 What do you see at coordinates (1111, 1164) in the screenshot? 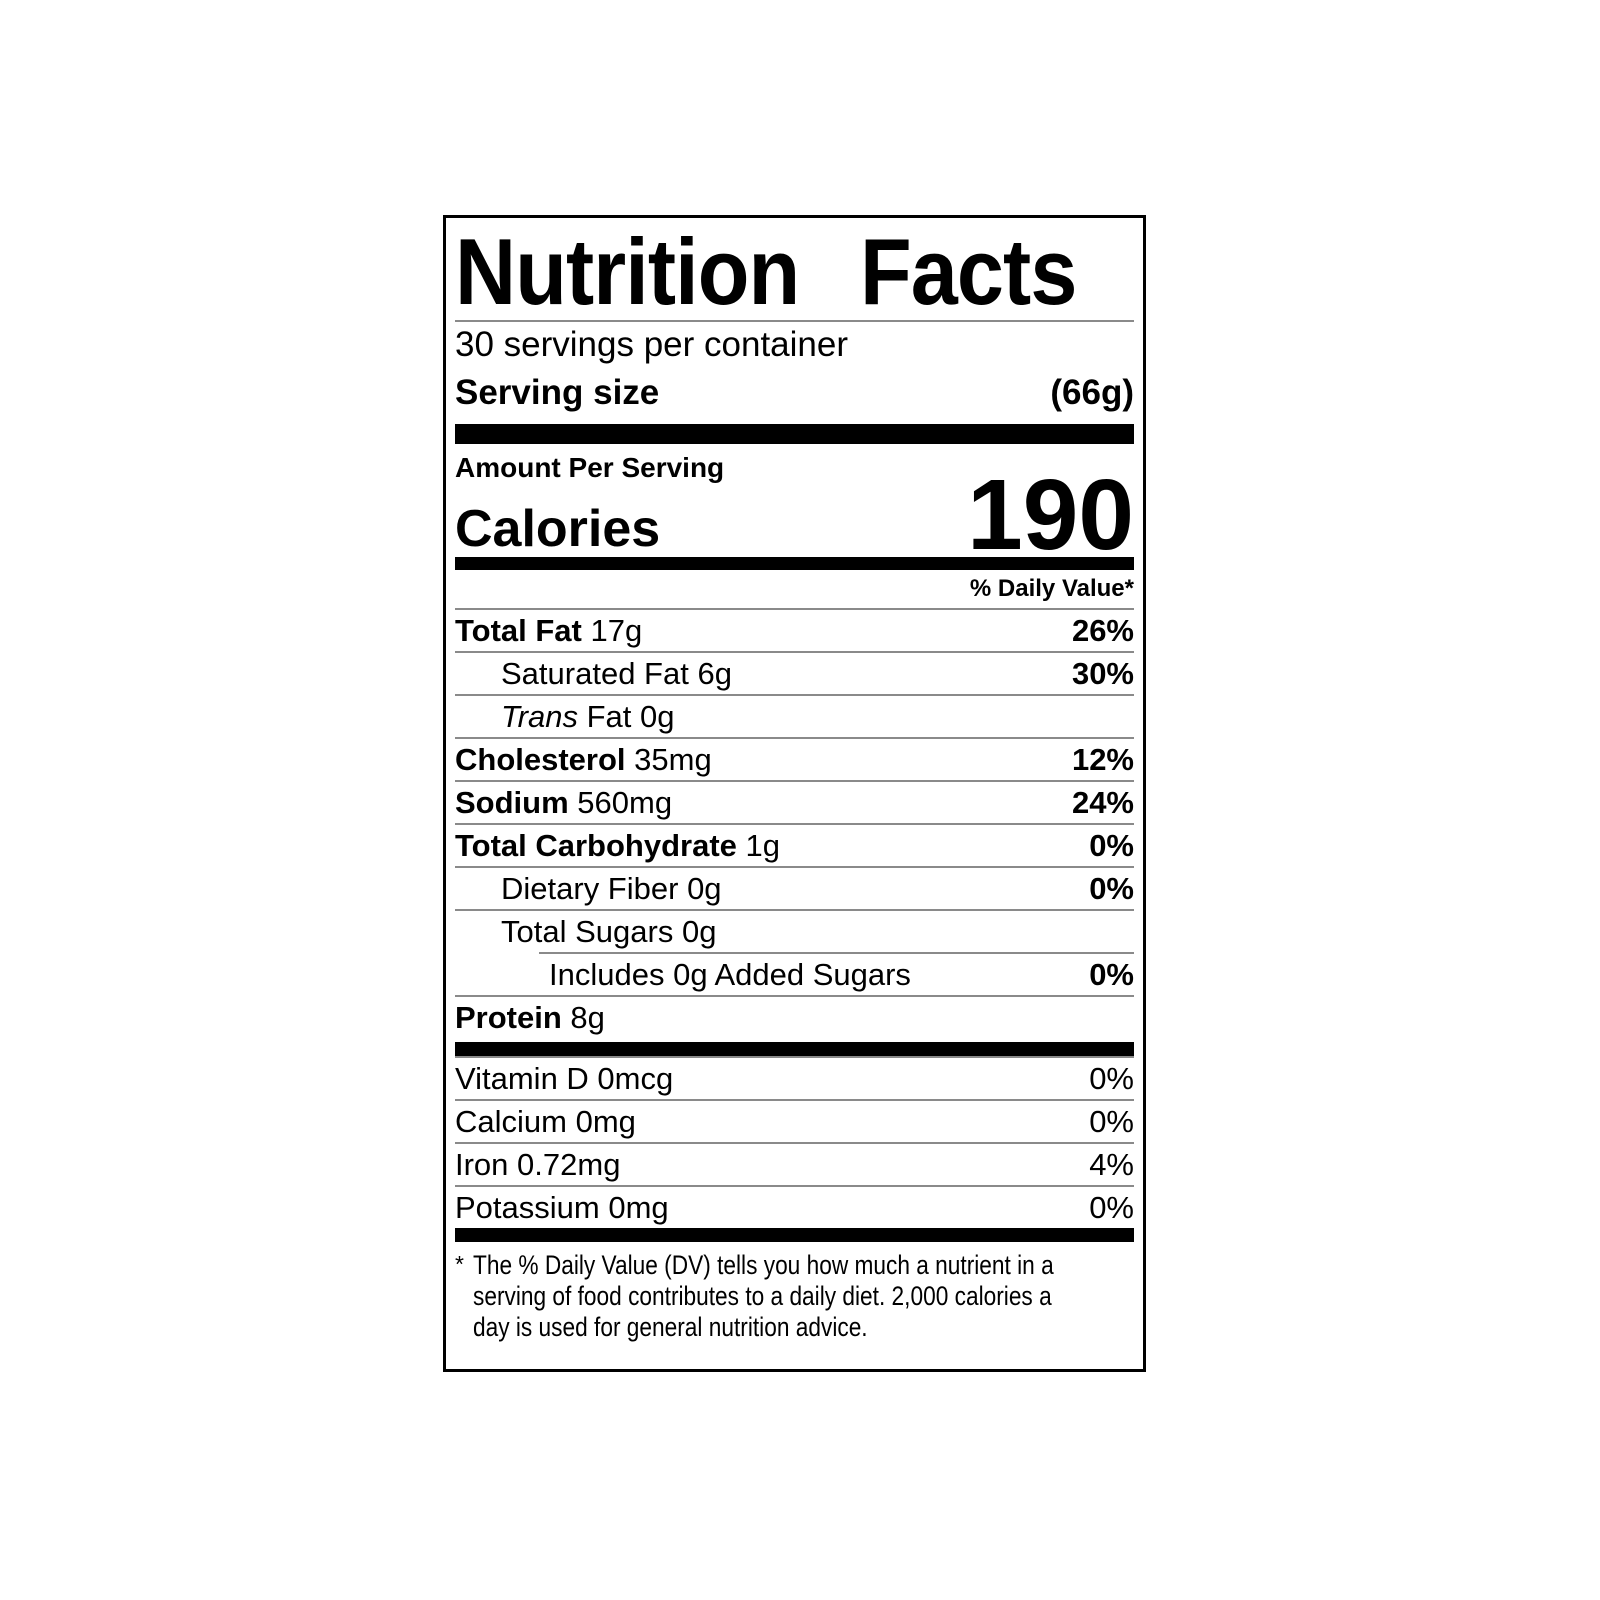
I see `micronutrient-dv: 4%` at bounding box center [1111, 1164].